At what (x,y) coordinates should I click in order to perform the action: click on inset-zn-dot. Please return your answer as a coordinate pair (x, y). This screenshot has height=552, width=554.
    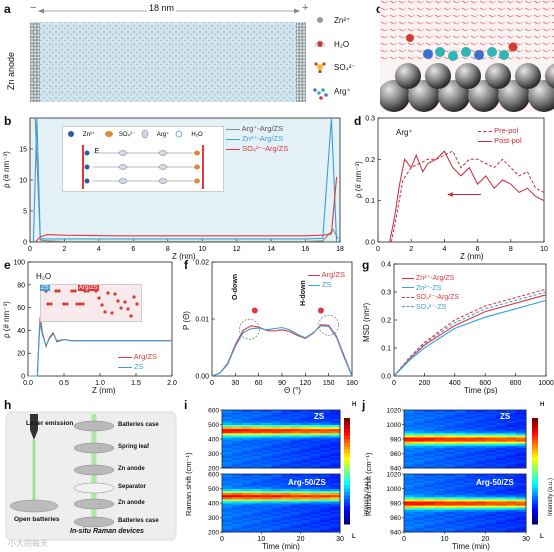
    Looking at the image, I should click on (87, 181).